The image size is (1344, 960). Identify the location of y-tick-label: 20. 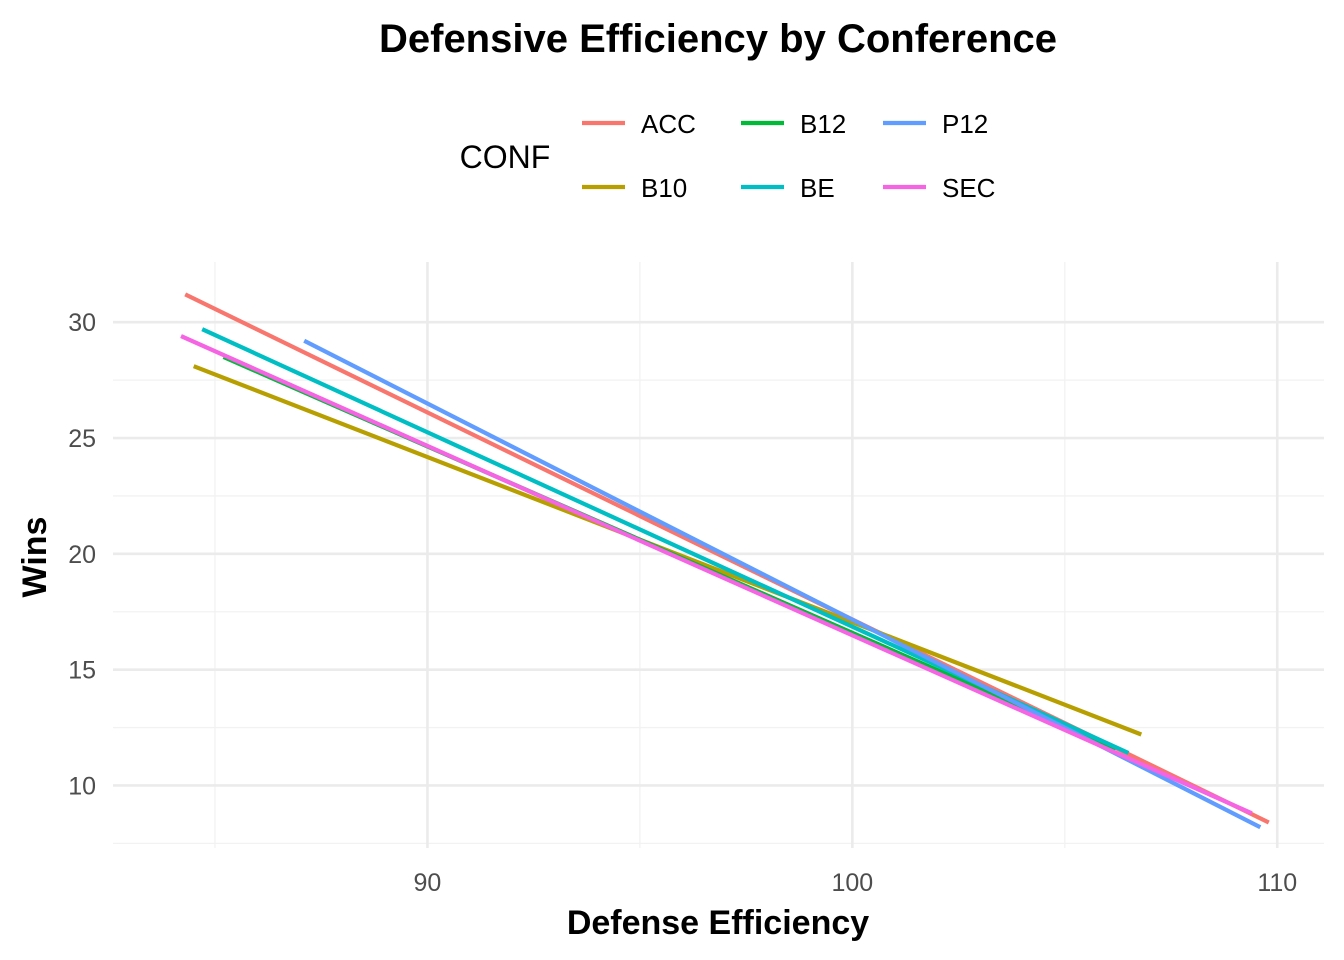
(82, 555).